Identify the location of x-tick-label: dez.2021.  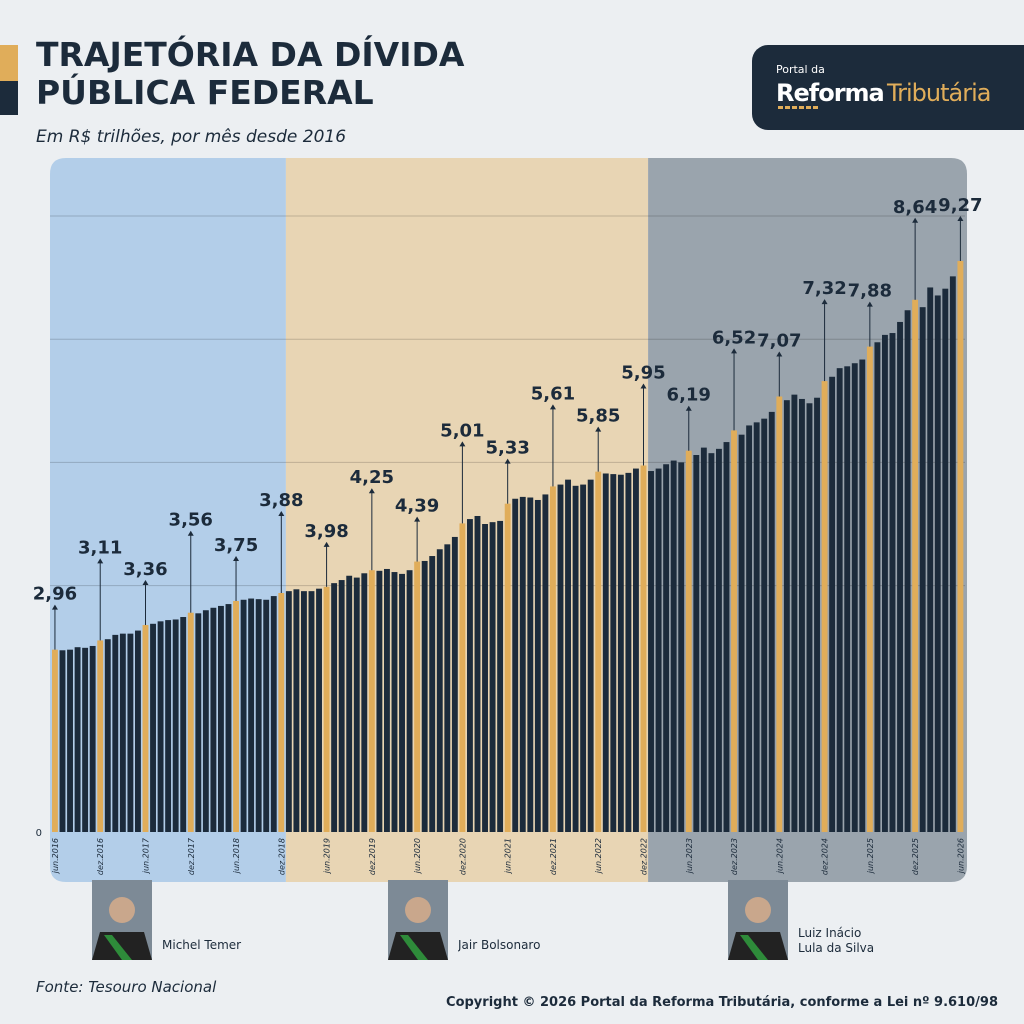
(553, 856).